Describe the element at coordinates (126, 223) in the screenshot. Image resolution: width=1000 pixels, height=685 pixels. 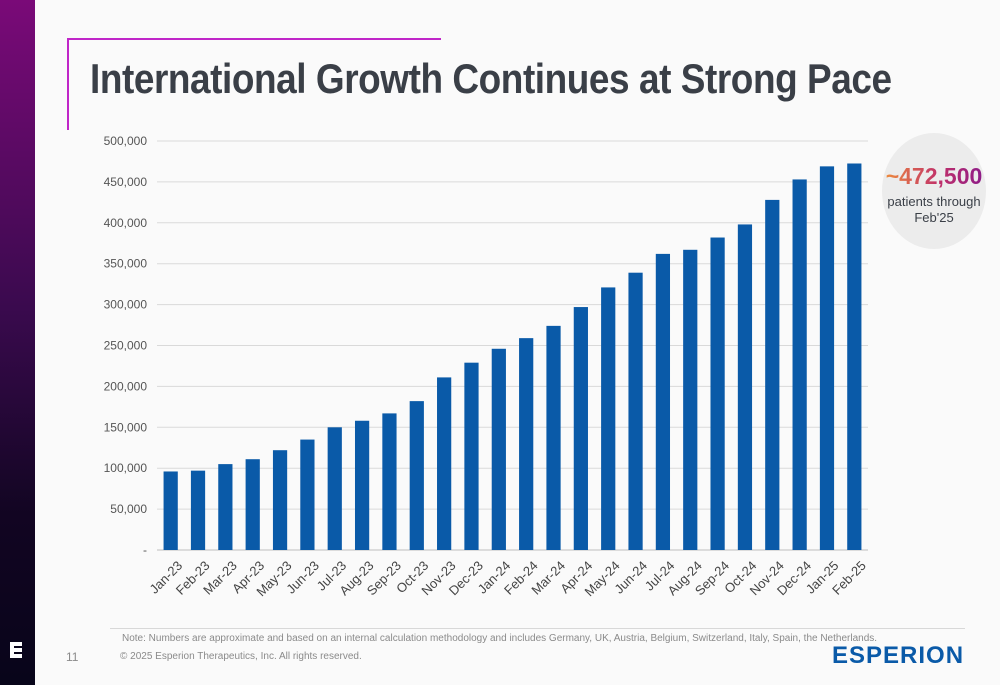
I see `y-tick-label: 400,000` at that location.